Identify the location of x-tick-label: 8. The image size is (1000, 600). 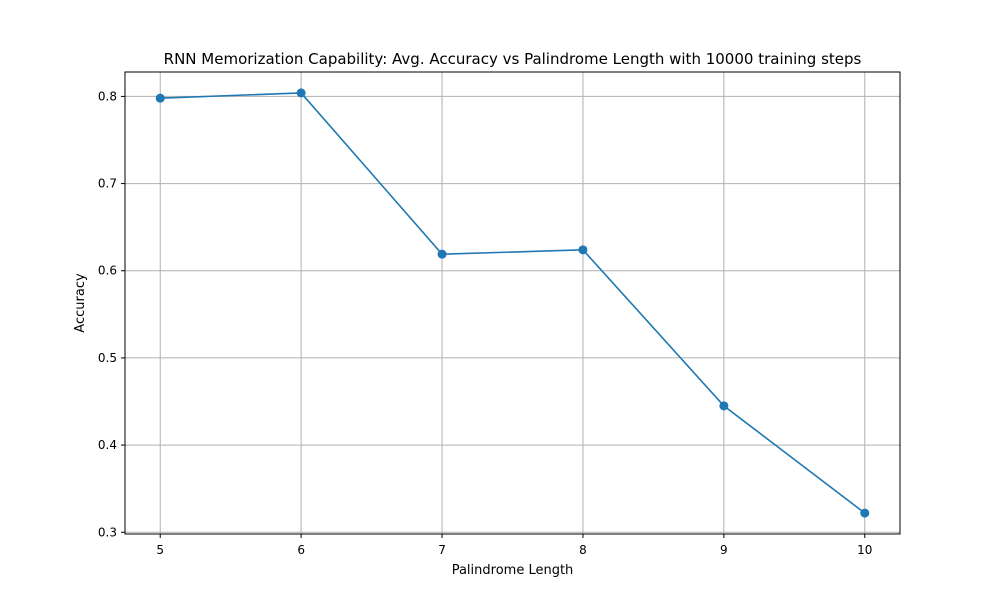
(583, 550).